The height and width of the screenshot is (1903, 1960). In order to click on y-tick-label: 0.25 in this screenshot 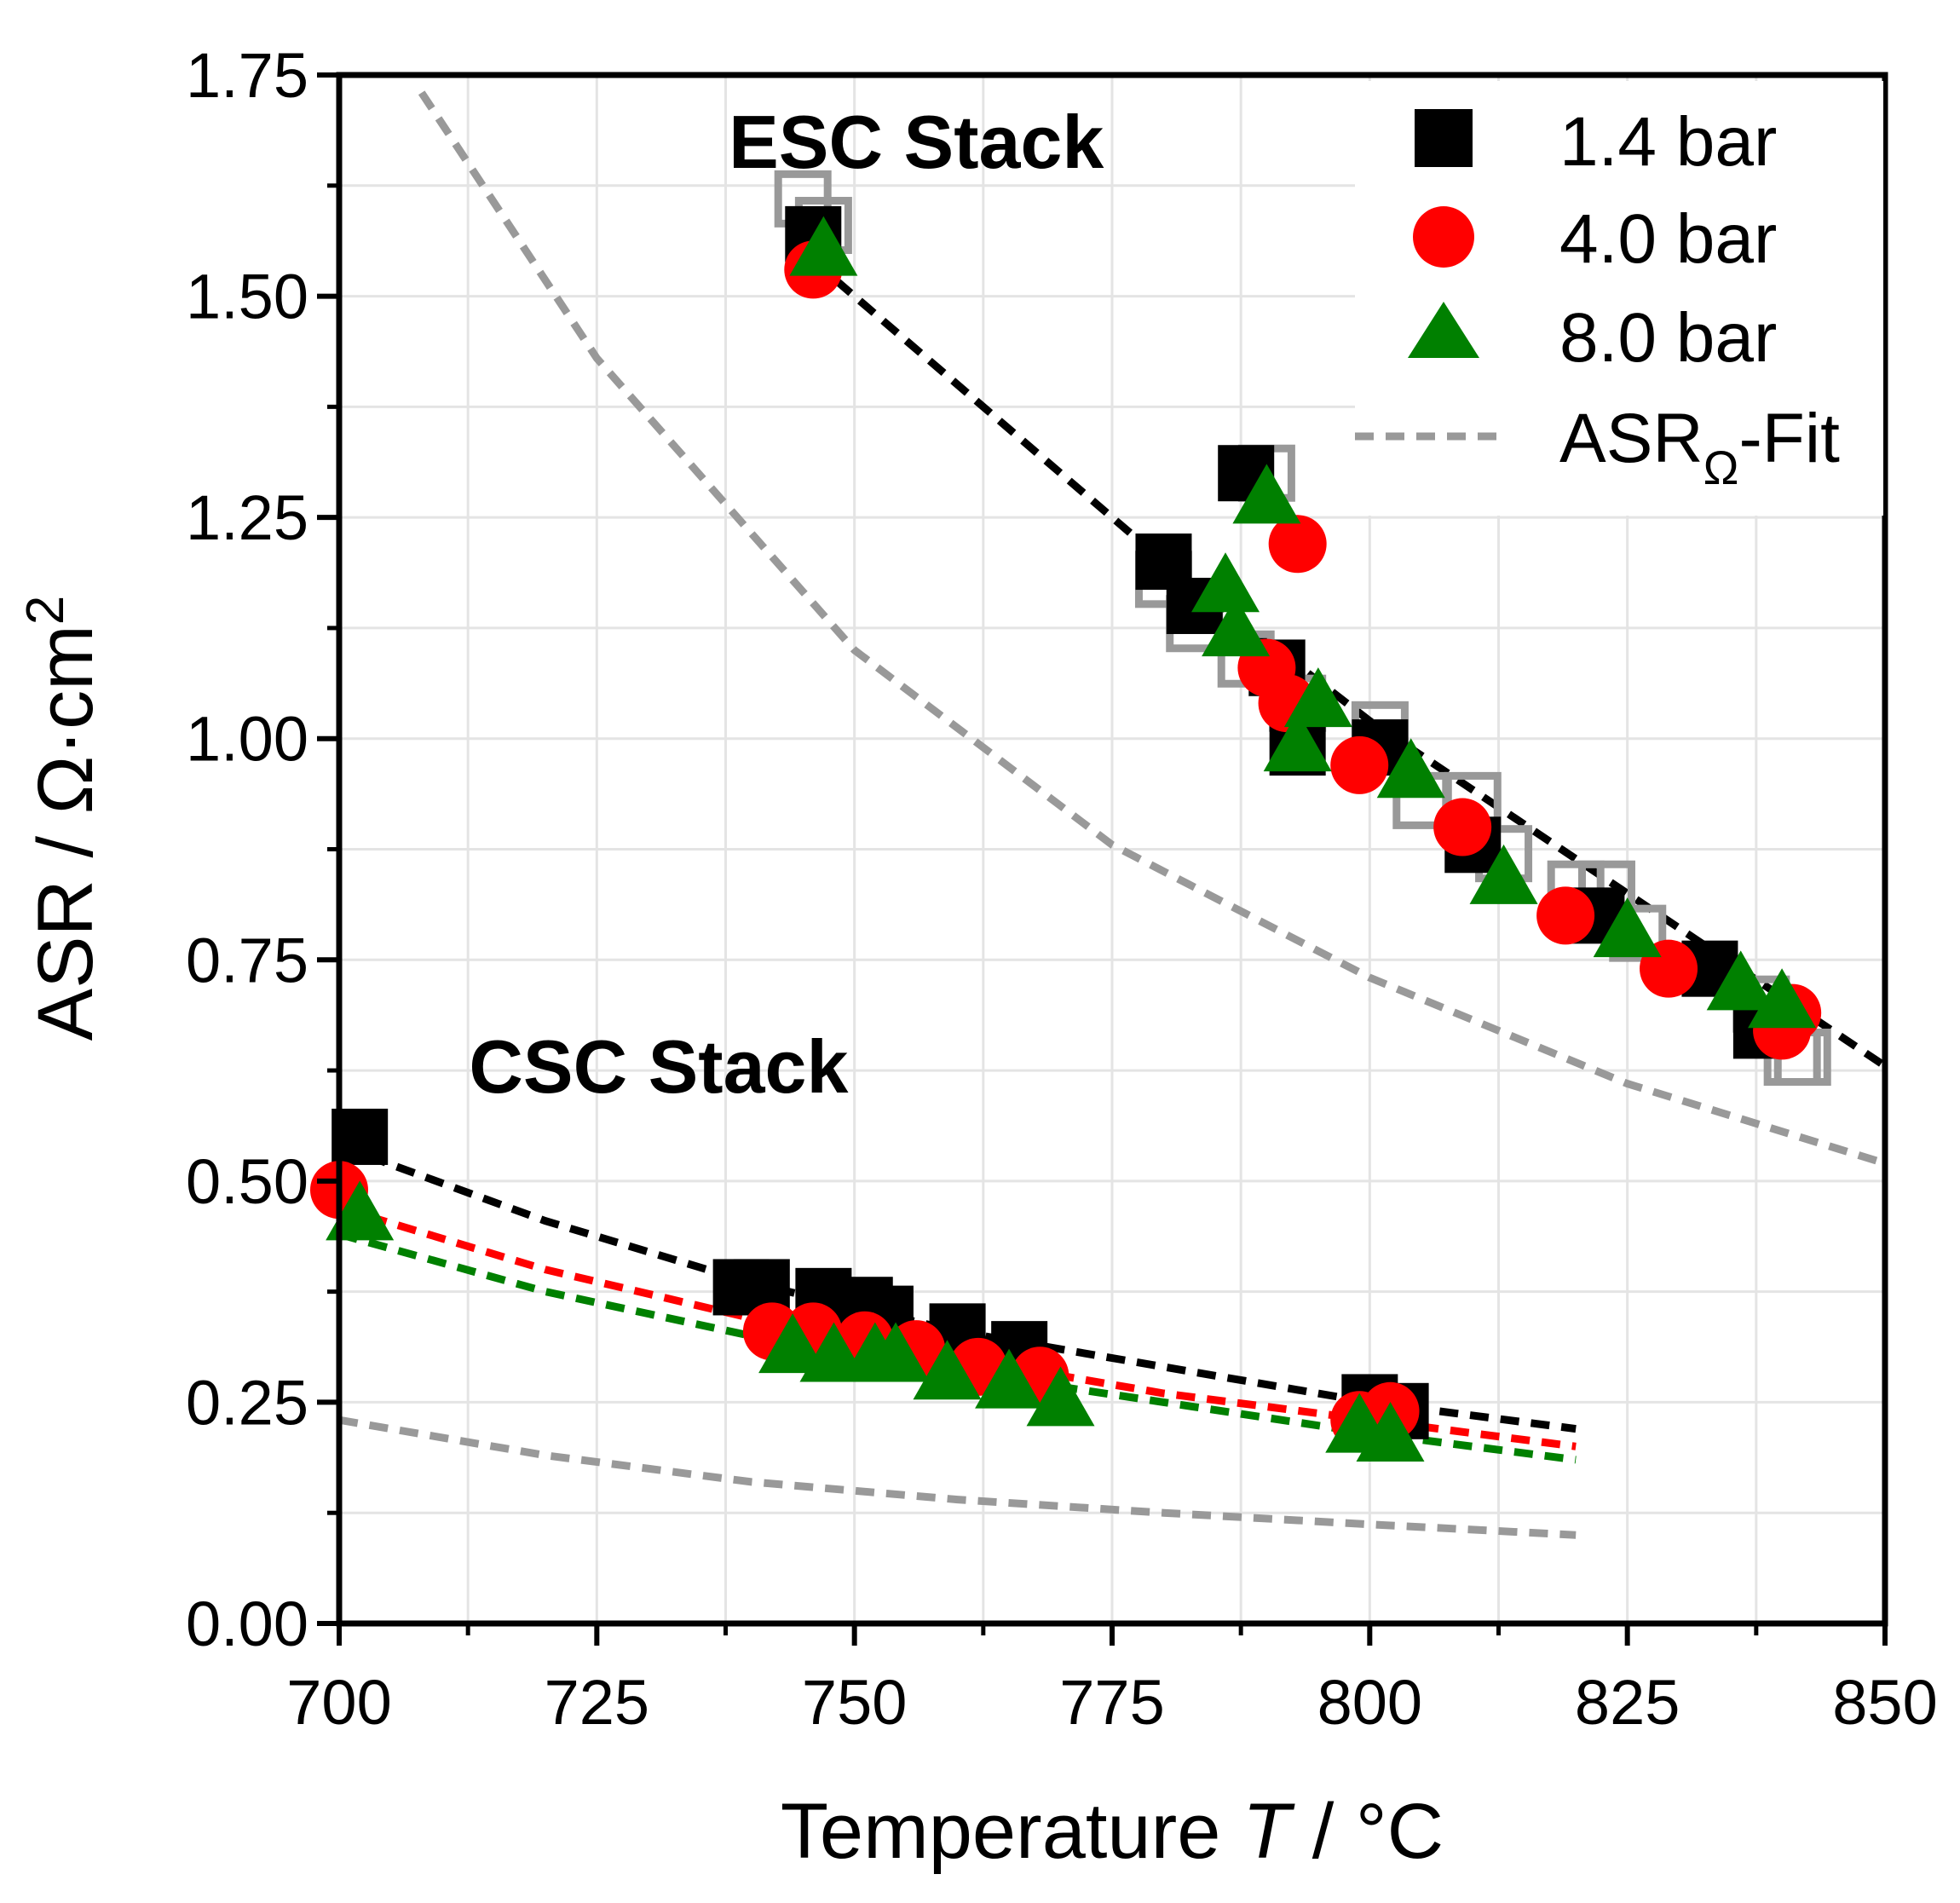, I will do `click(247, 1402)`.